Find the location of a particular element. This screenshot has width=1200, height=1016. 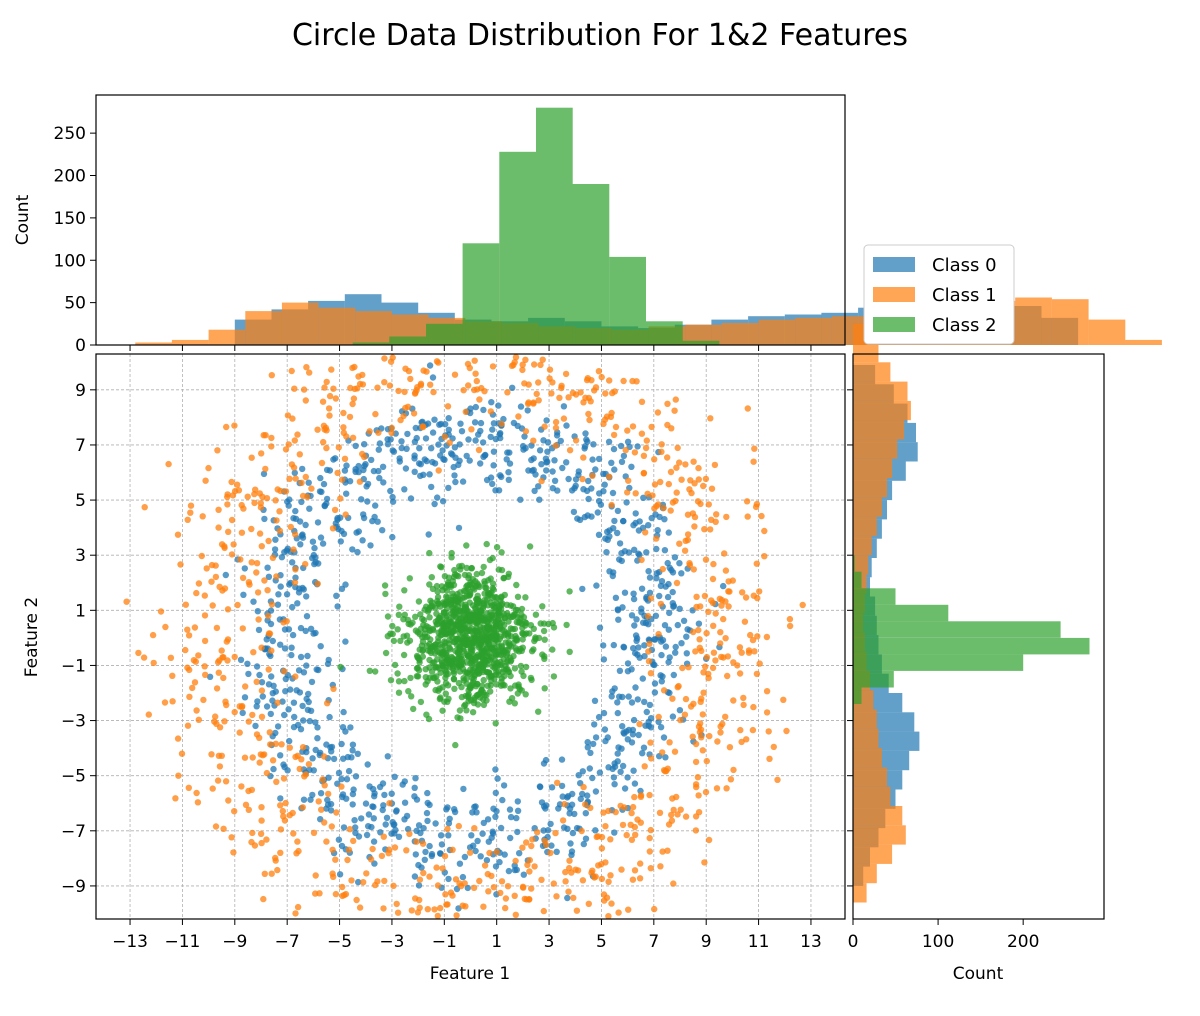

top-hist-ytick-label: 200 is located at coordinates (70, 177).